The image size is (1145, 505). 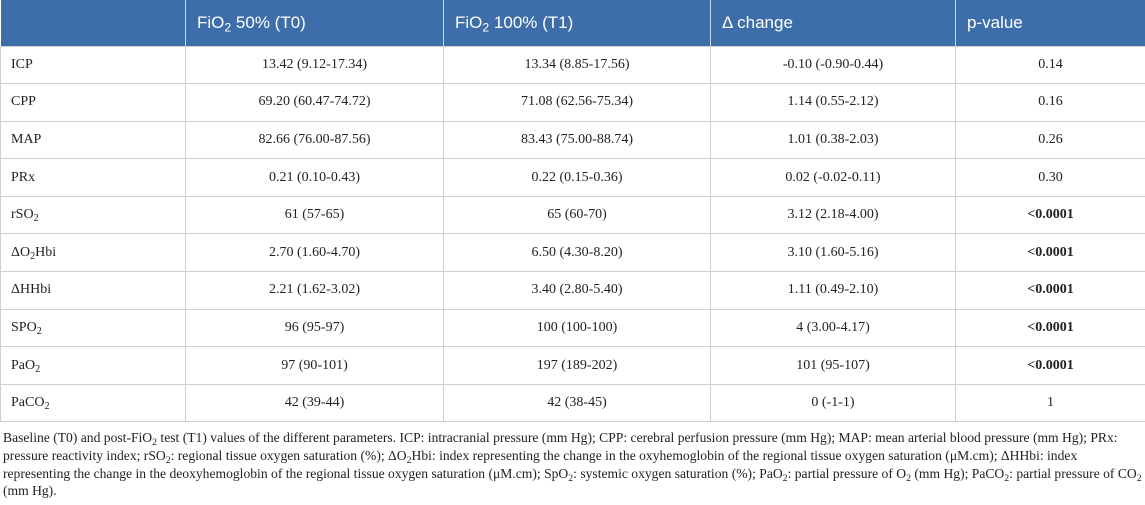 What do you see at coordinates (314, 140) in the screenshot?
I see `cell-fio2-50: 82.66 (76.00-87.56)` at bounding box center [314, 140].